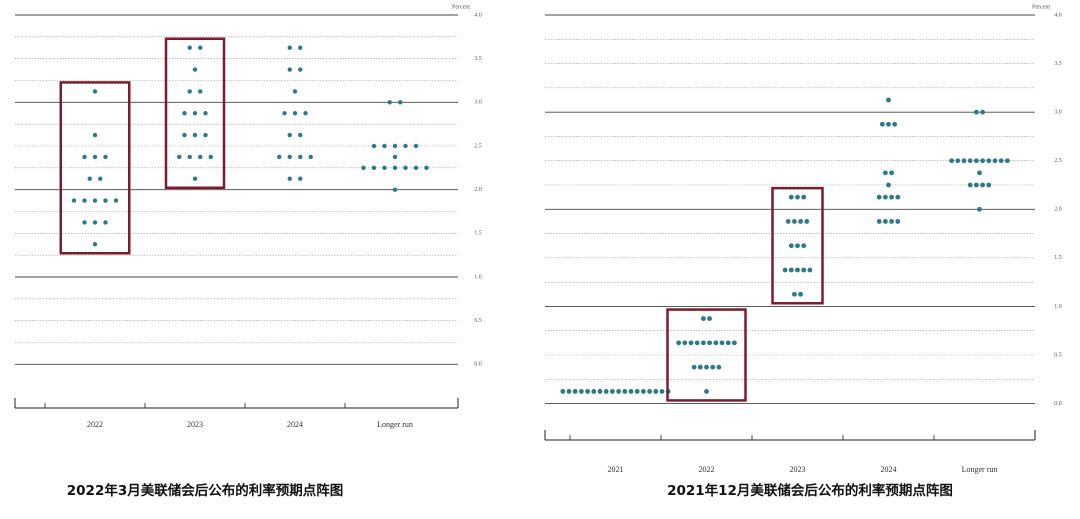 The image size is (1080, 519). I want to click on chart-title: 2021年12月美联储会后公布的利率预期点阵图, so click(810, 490).